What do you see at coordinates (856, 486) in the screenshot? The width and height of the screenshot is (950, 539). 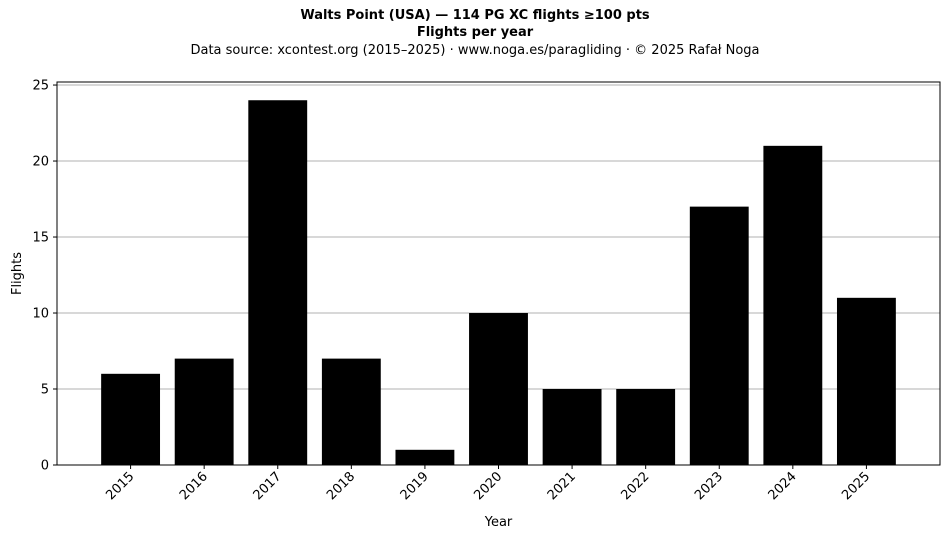 I see `x-tick-label: 2025` at bounding box center [856, 486].